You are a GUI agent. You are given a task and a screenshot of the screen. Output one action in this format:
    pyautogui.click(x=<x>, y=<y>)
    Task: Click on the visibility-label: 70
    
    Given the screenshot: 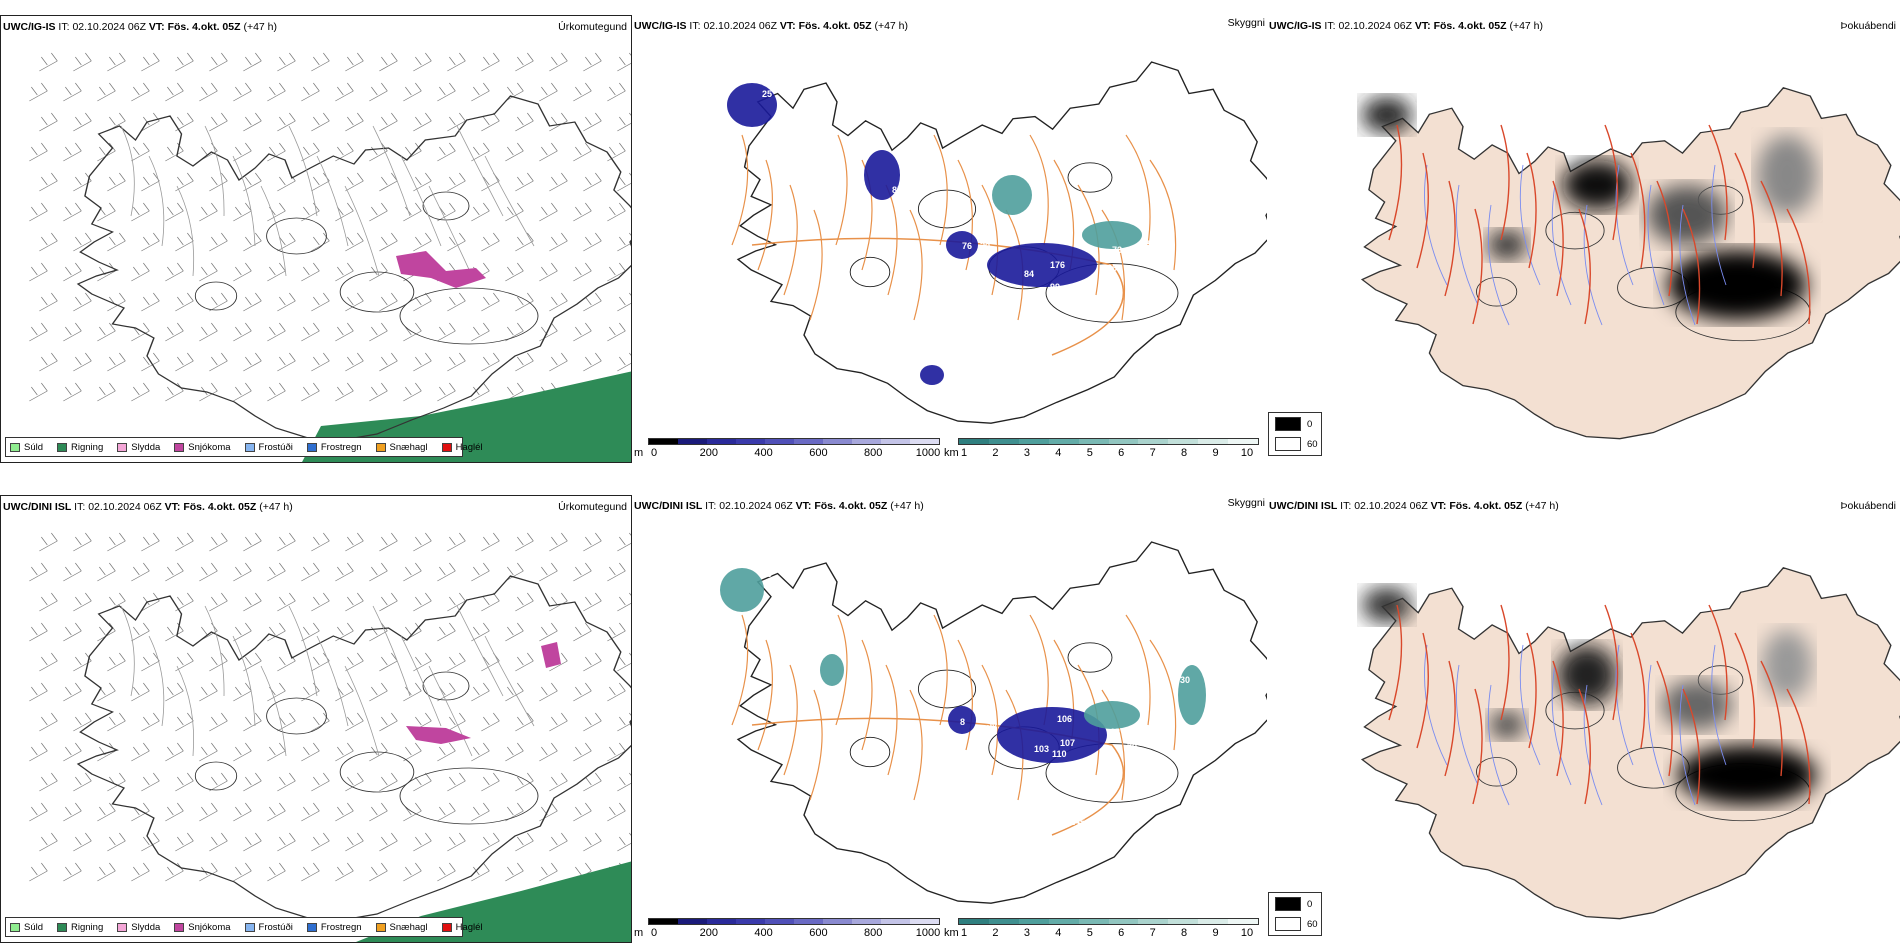 What is the action you would take?
    pyautogui.click(x=942, y=394)
    